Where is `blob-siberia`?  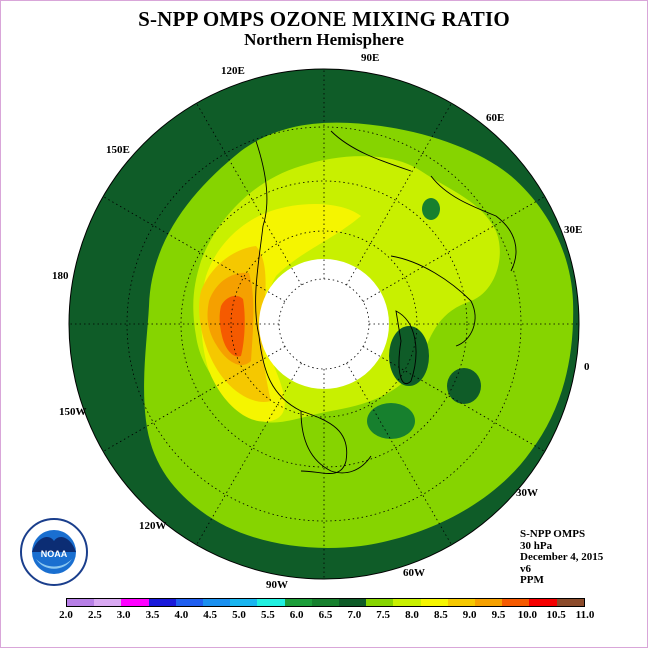
blob-siberia is located at coordinates (431, 209).